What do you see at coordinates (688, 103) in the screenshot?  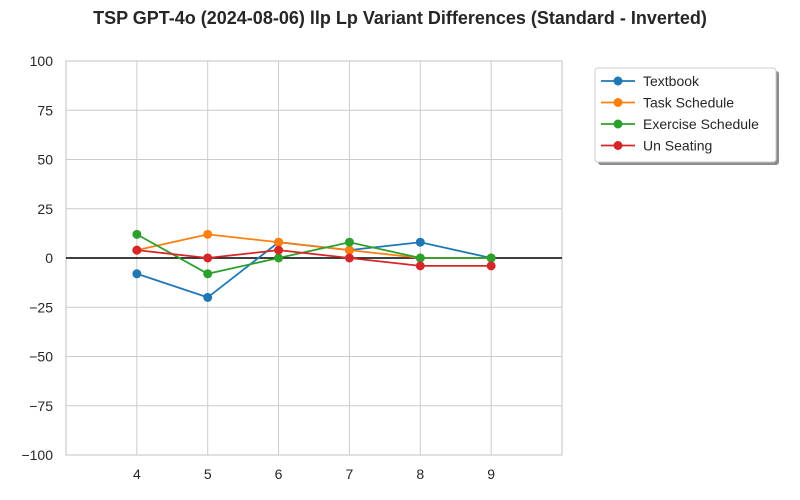 I see `legend-label: Task Schedule` at bounding box center [688, 103].